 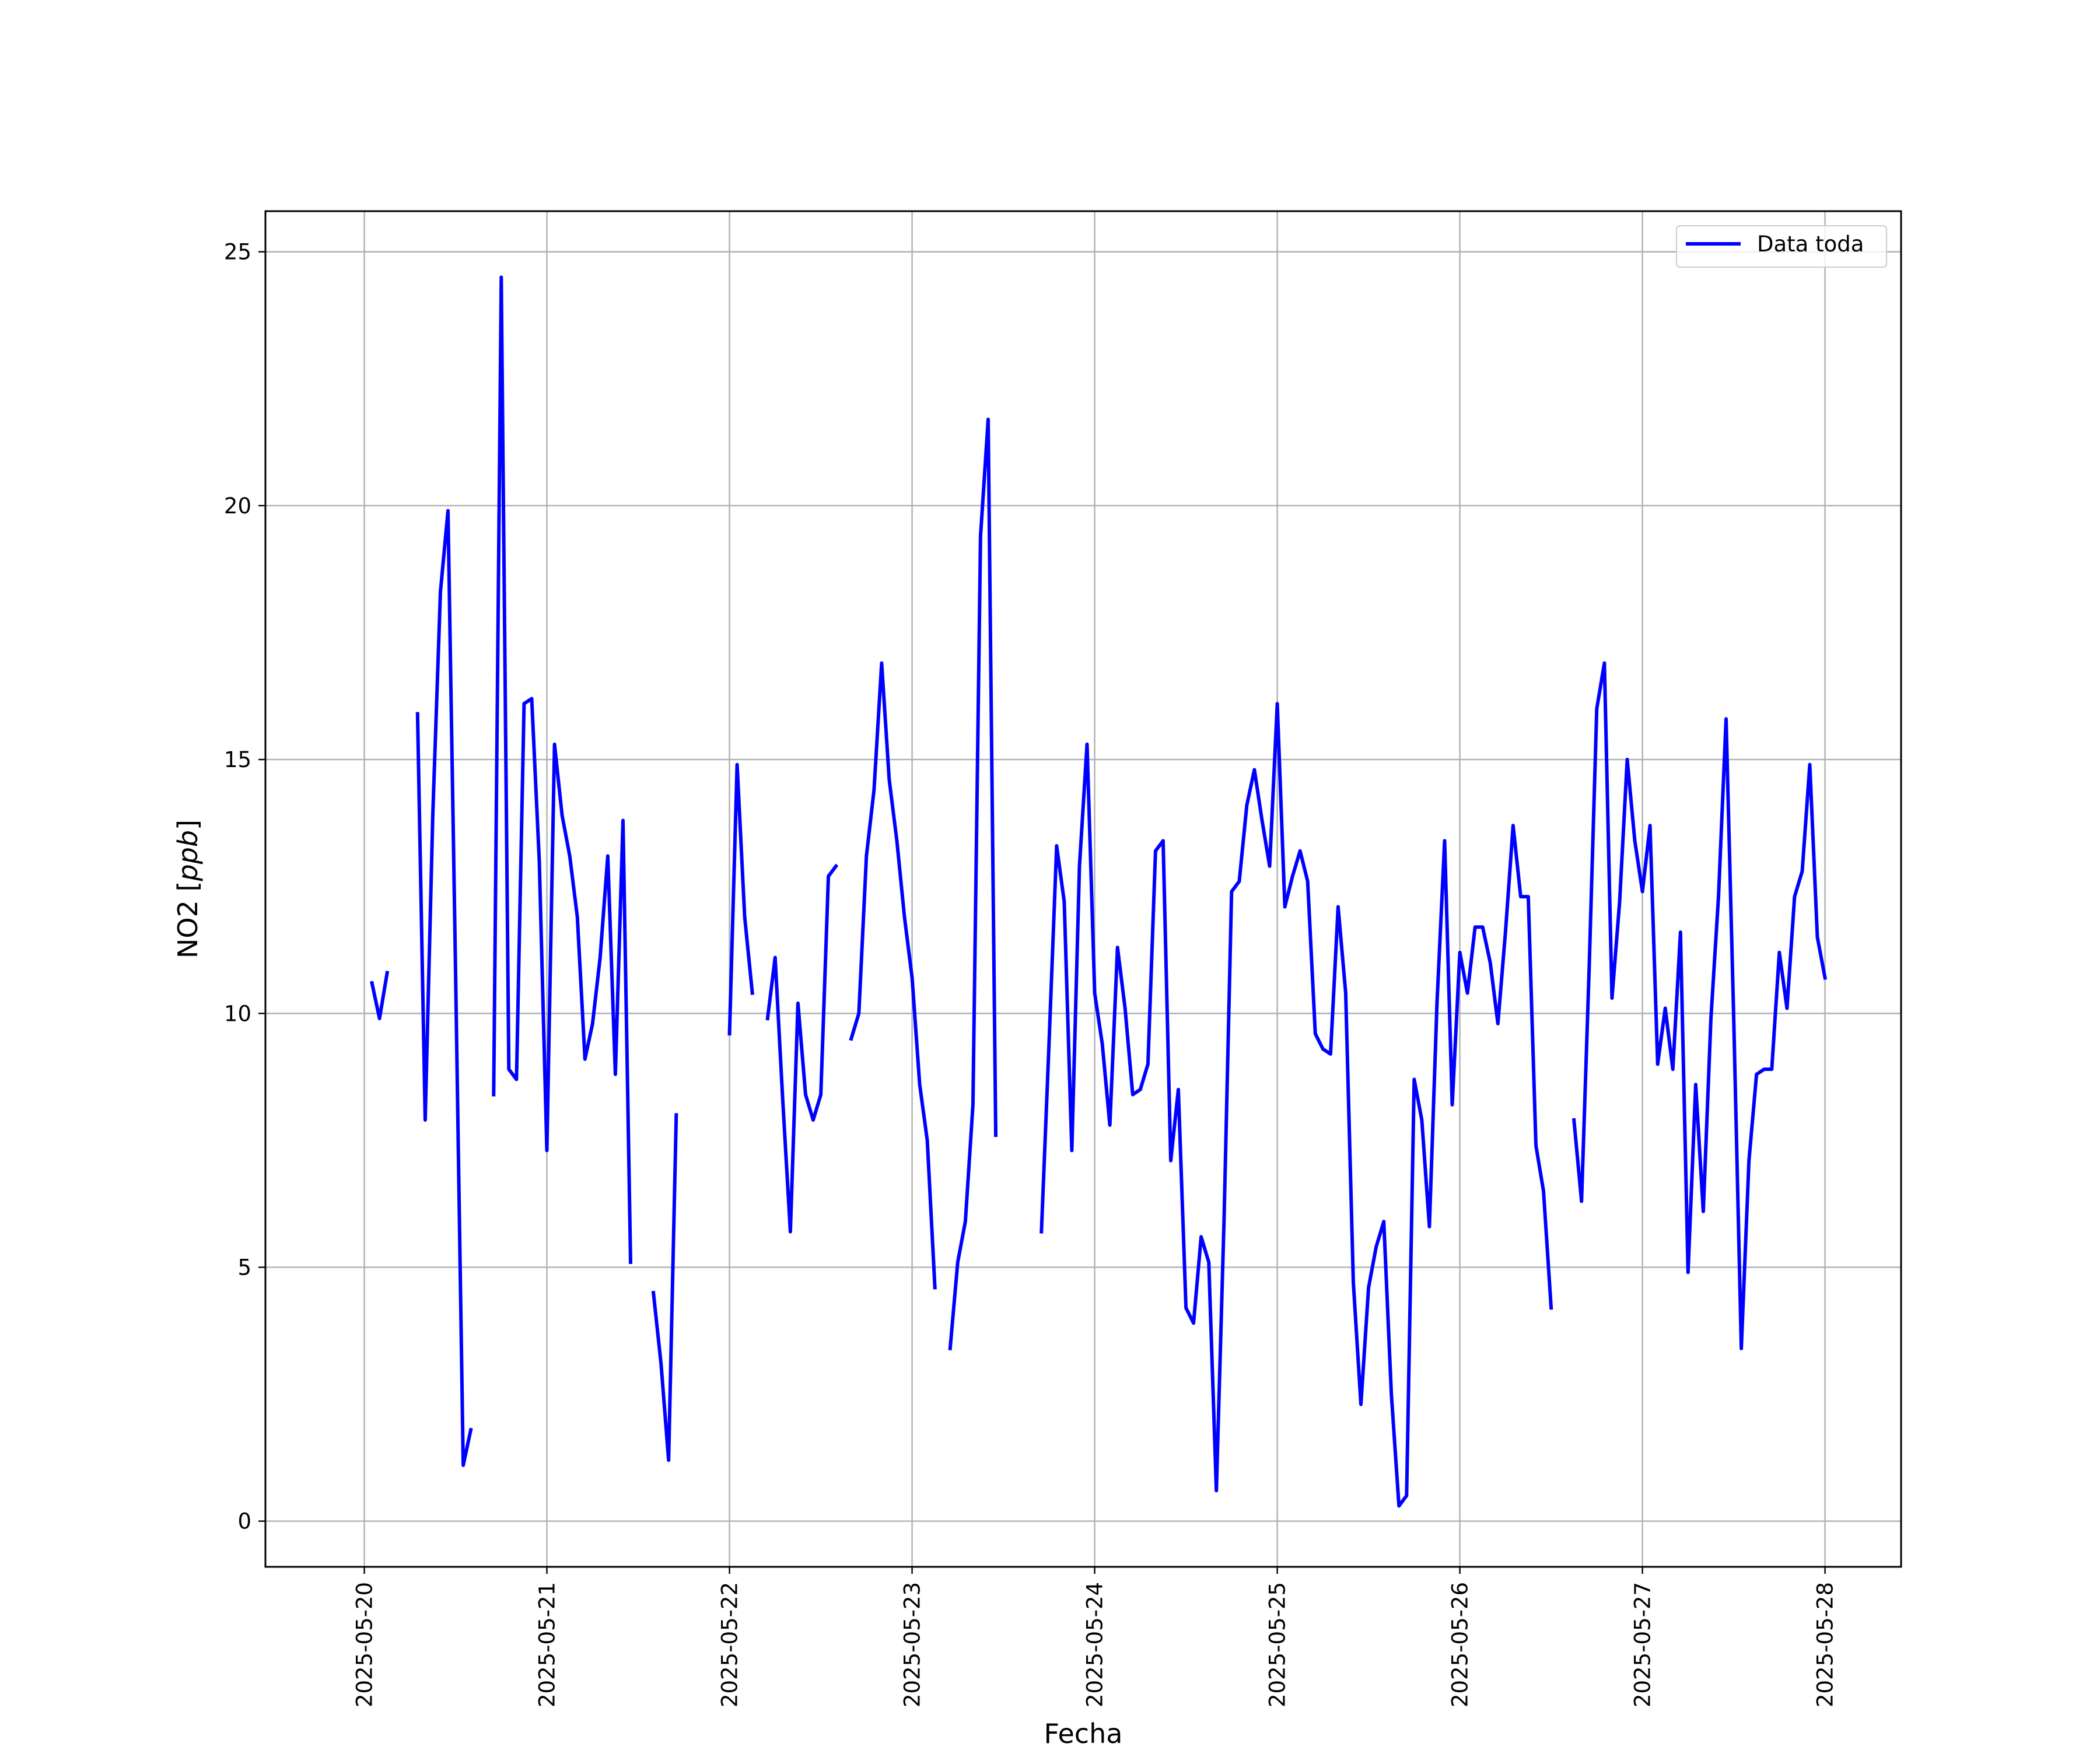 I want to click on x-tick-label: 2025-05-25, so click(x=1277, y=1644).